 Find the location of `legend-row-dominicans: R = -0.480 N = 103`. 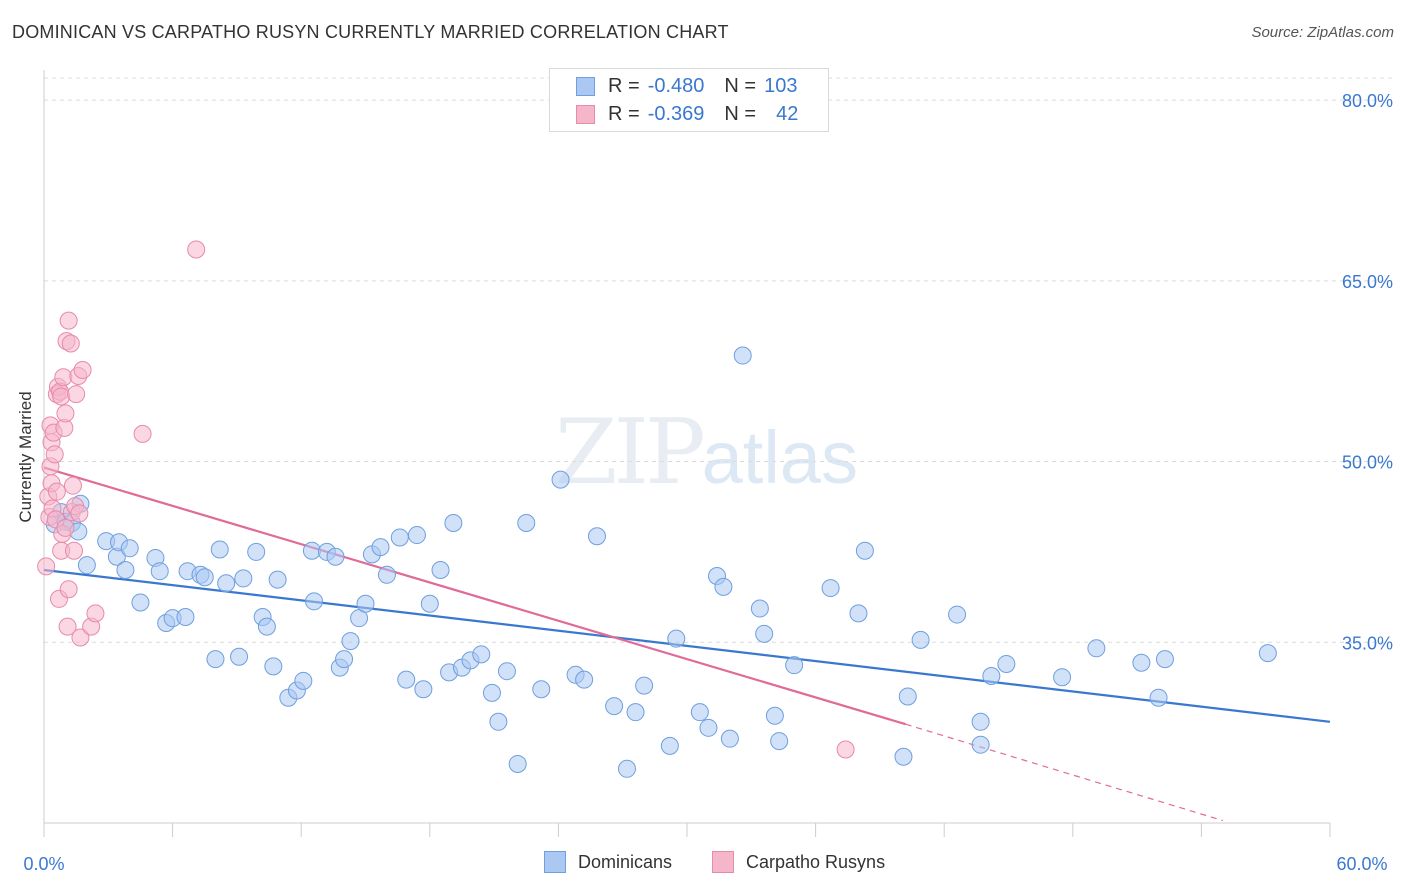

legend-row-dominicans: R = -0.480 N = 103 is located at coordinates (686, 86).